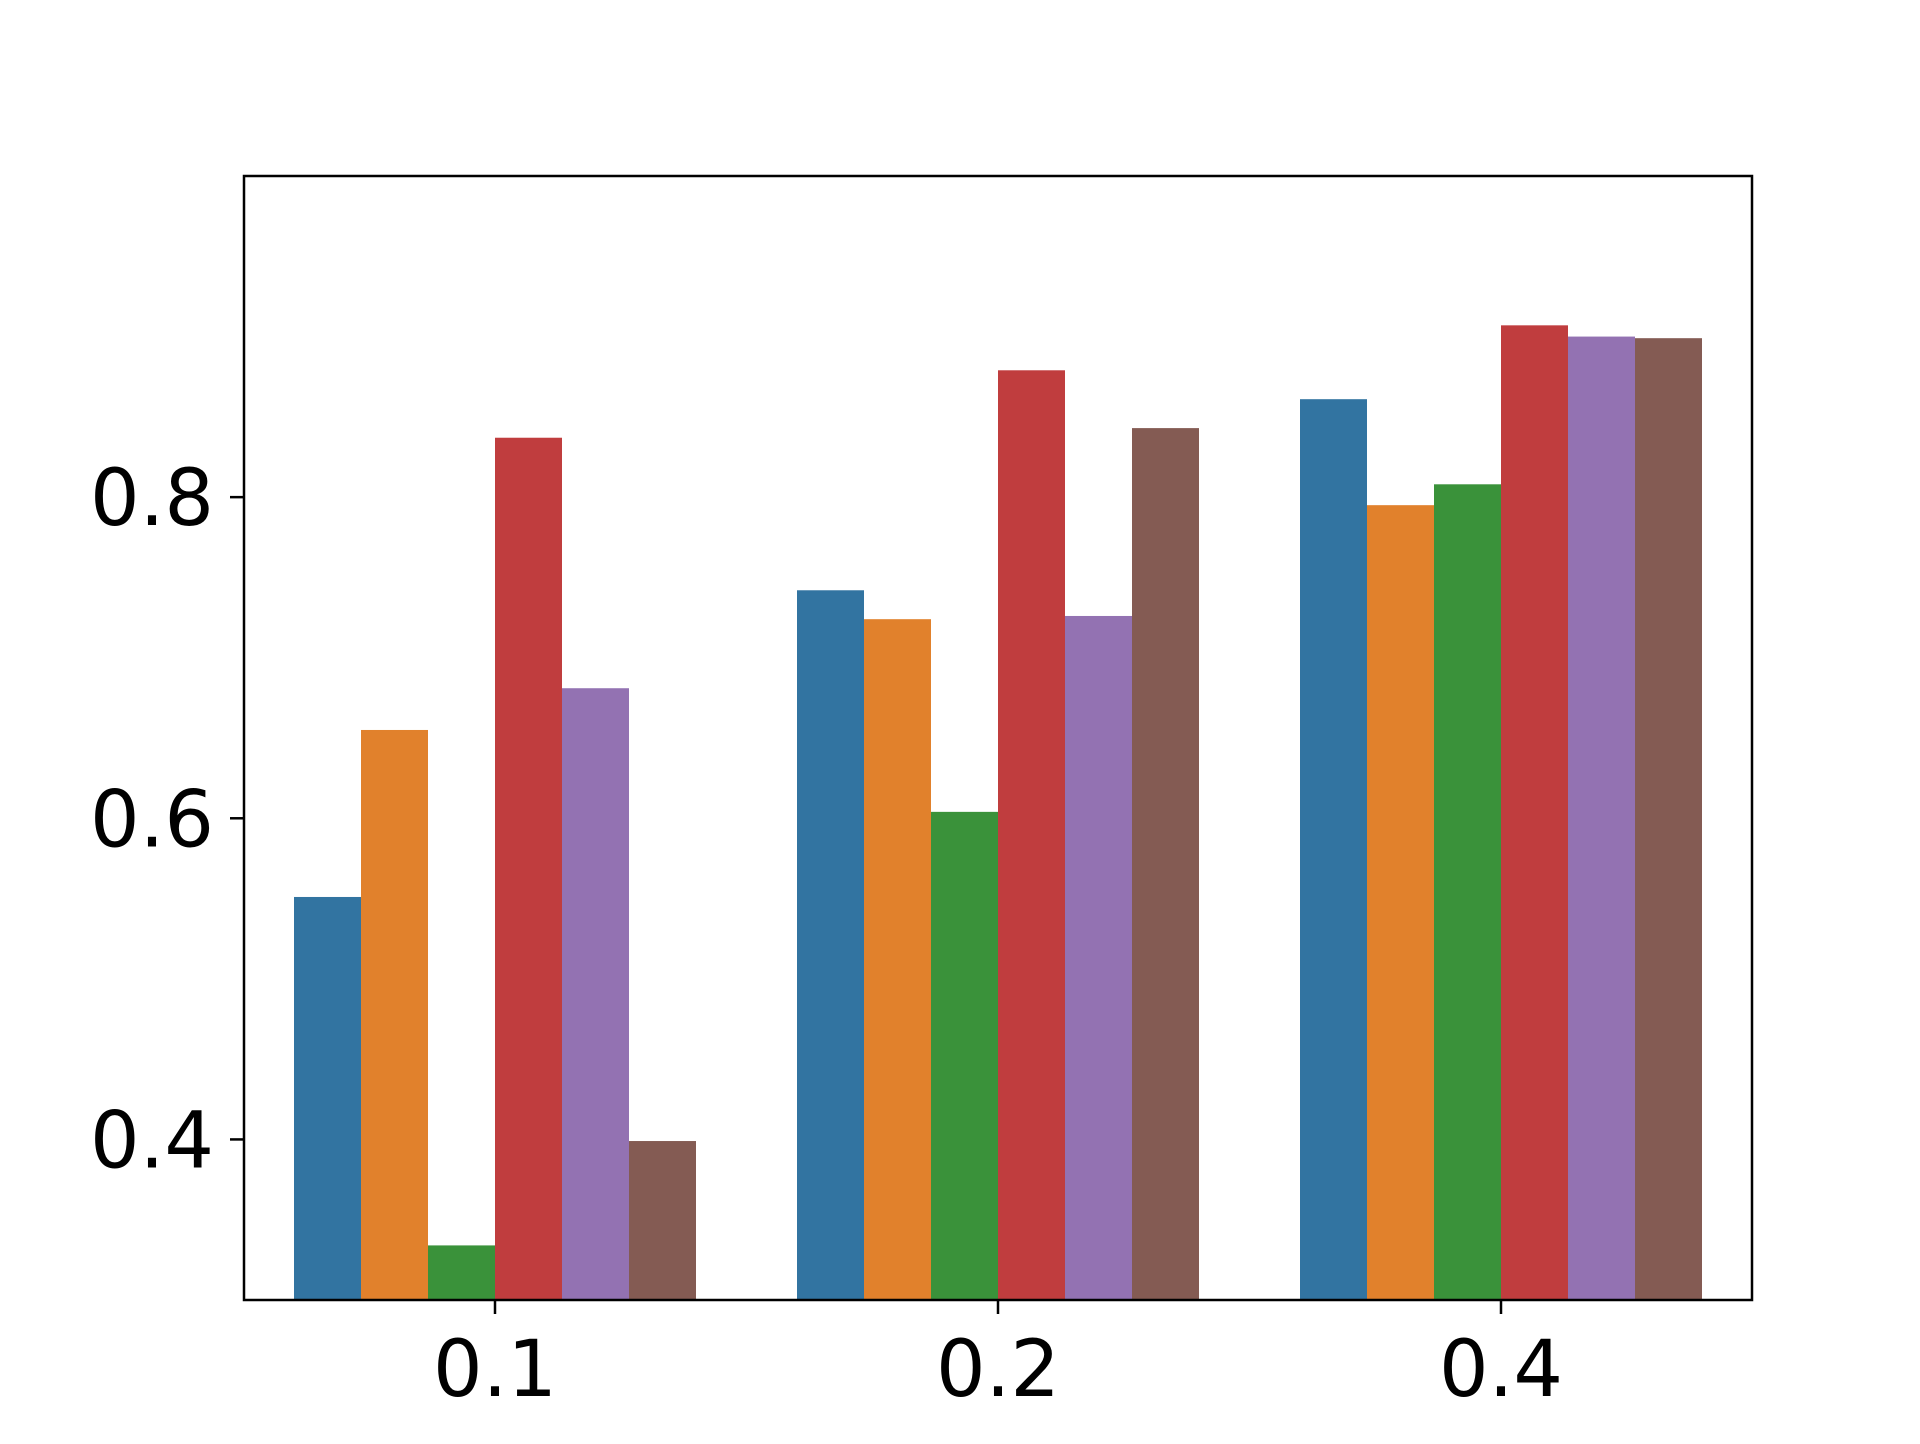 The height and width of the screenshot is (1444, 1920). Describe the element at coordinates (1400, 902) in the screenshot. I see `bar-0.4-series-2` at that location.